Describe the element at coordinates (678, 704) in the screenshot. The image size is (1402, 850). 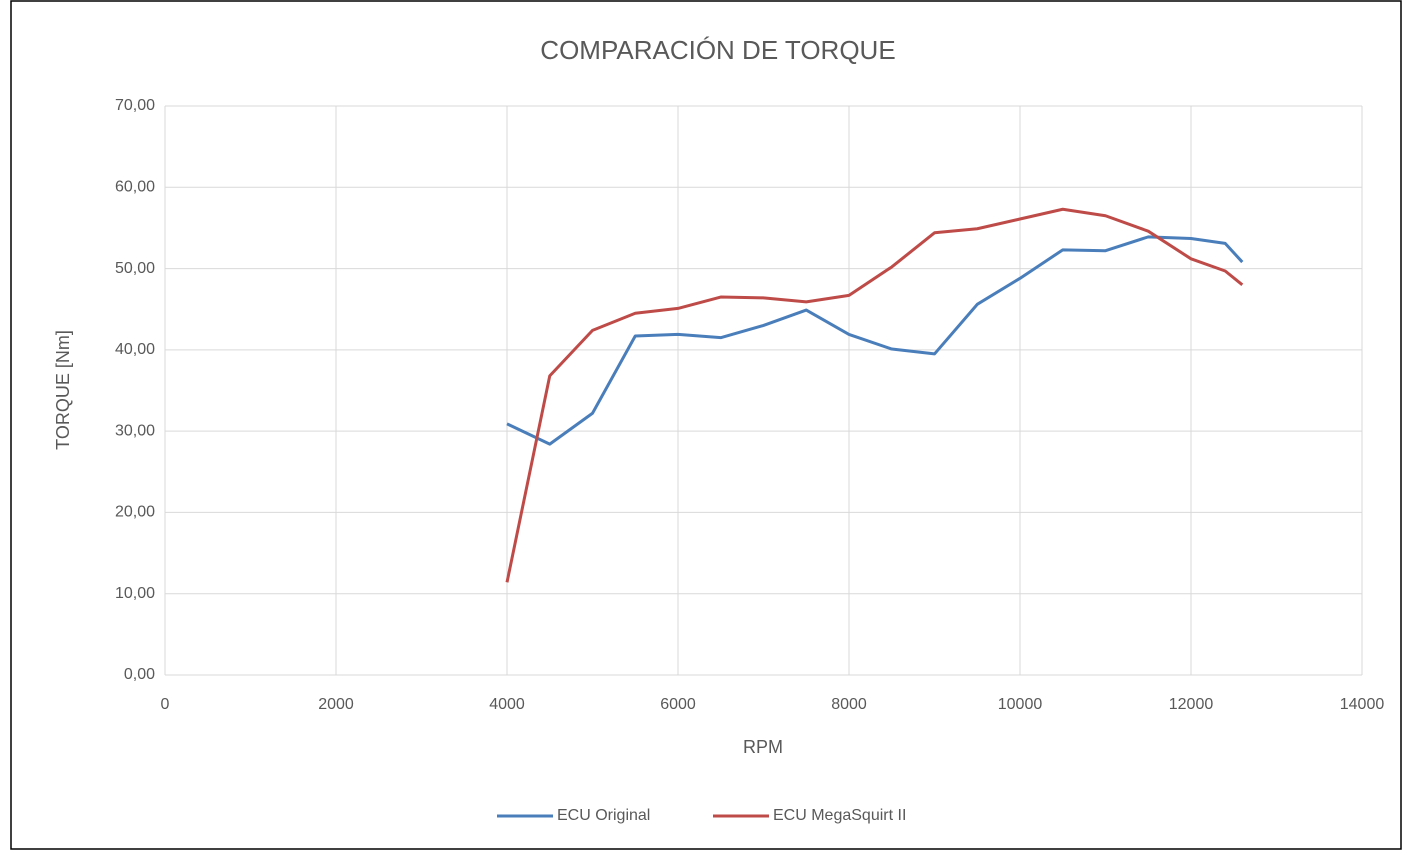
I see `x-tick-label: 6000` at that location.